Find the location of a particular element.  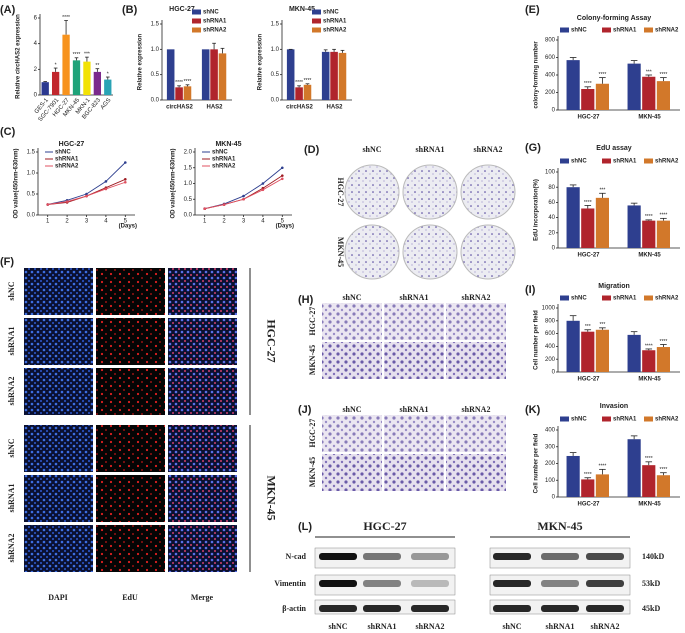

x-axis-label: (Days) is located at coordinates (285, 227).